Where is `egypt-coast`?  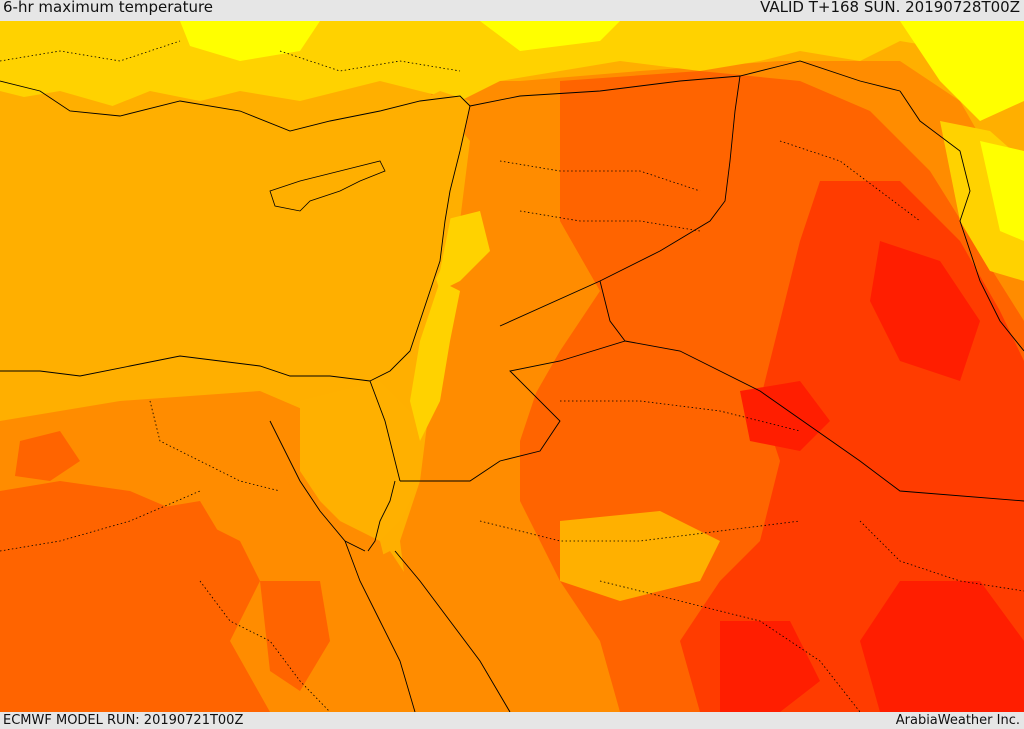 egypt-coast is located at coordinates (185, 368).